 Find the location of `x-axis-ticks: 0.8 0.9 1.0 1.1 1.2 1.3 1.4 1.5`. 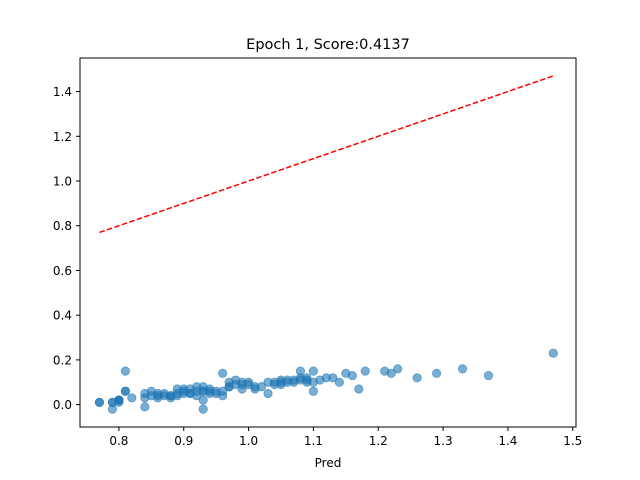

x-axis-ticks: 0.8 0.9 1.0 1.1 1.2 1.3 1.4 1.5 is located at coordinates (345, 437).